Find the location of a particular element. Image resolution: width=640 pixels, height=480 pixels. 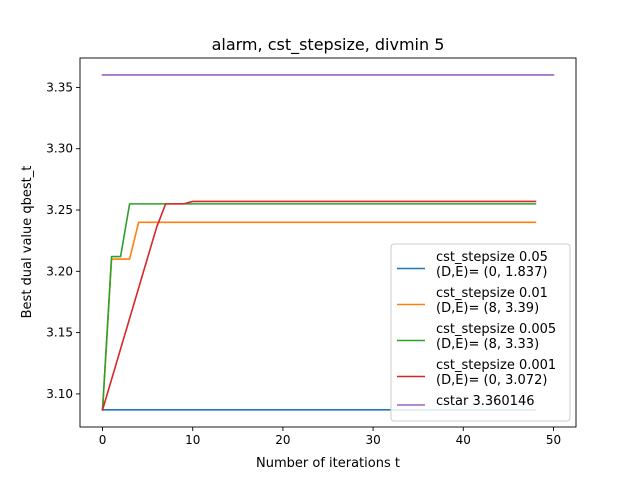

y-tick-label: 3.30 is located at coordinates (59, 149).